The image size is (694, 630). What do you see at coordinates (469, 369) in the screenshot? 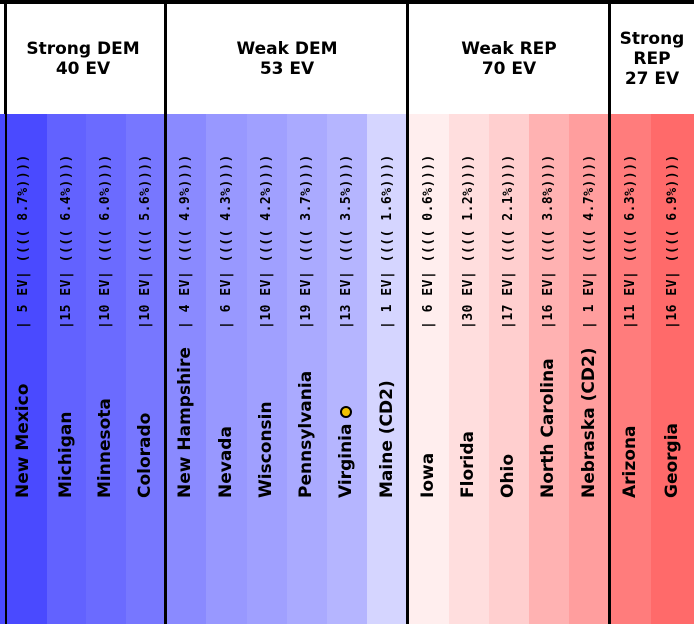
I see `state-column: |30 EV| (((( 1.2%)))) Florida` at bounding box center [469, 369].